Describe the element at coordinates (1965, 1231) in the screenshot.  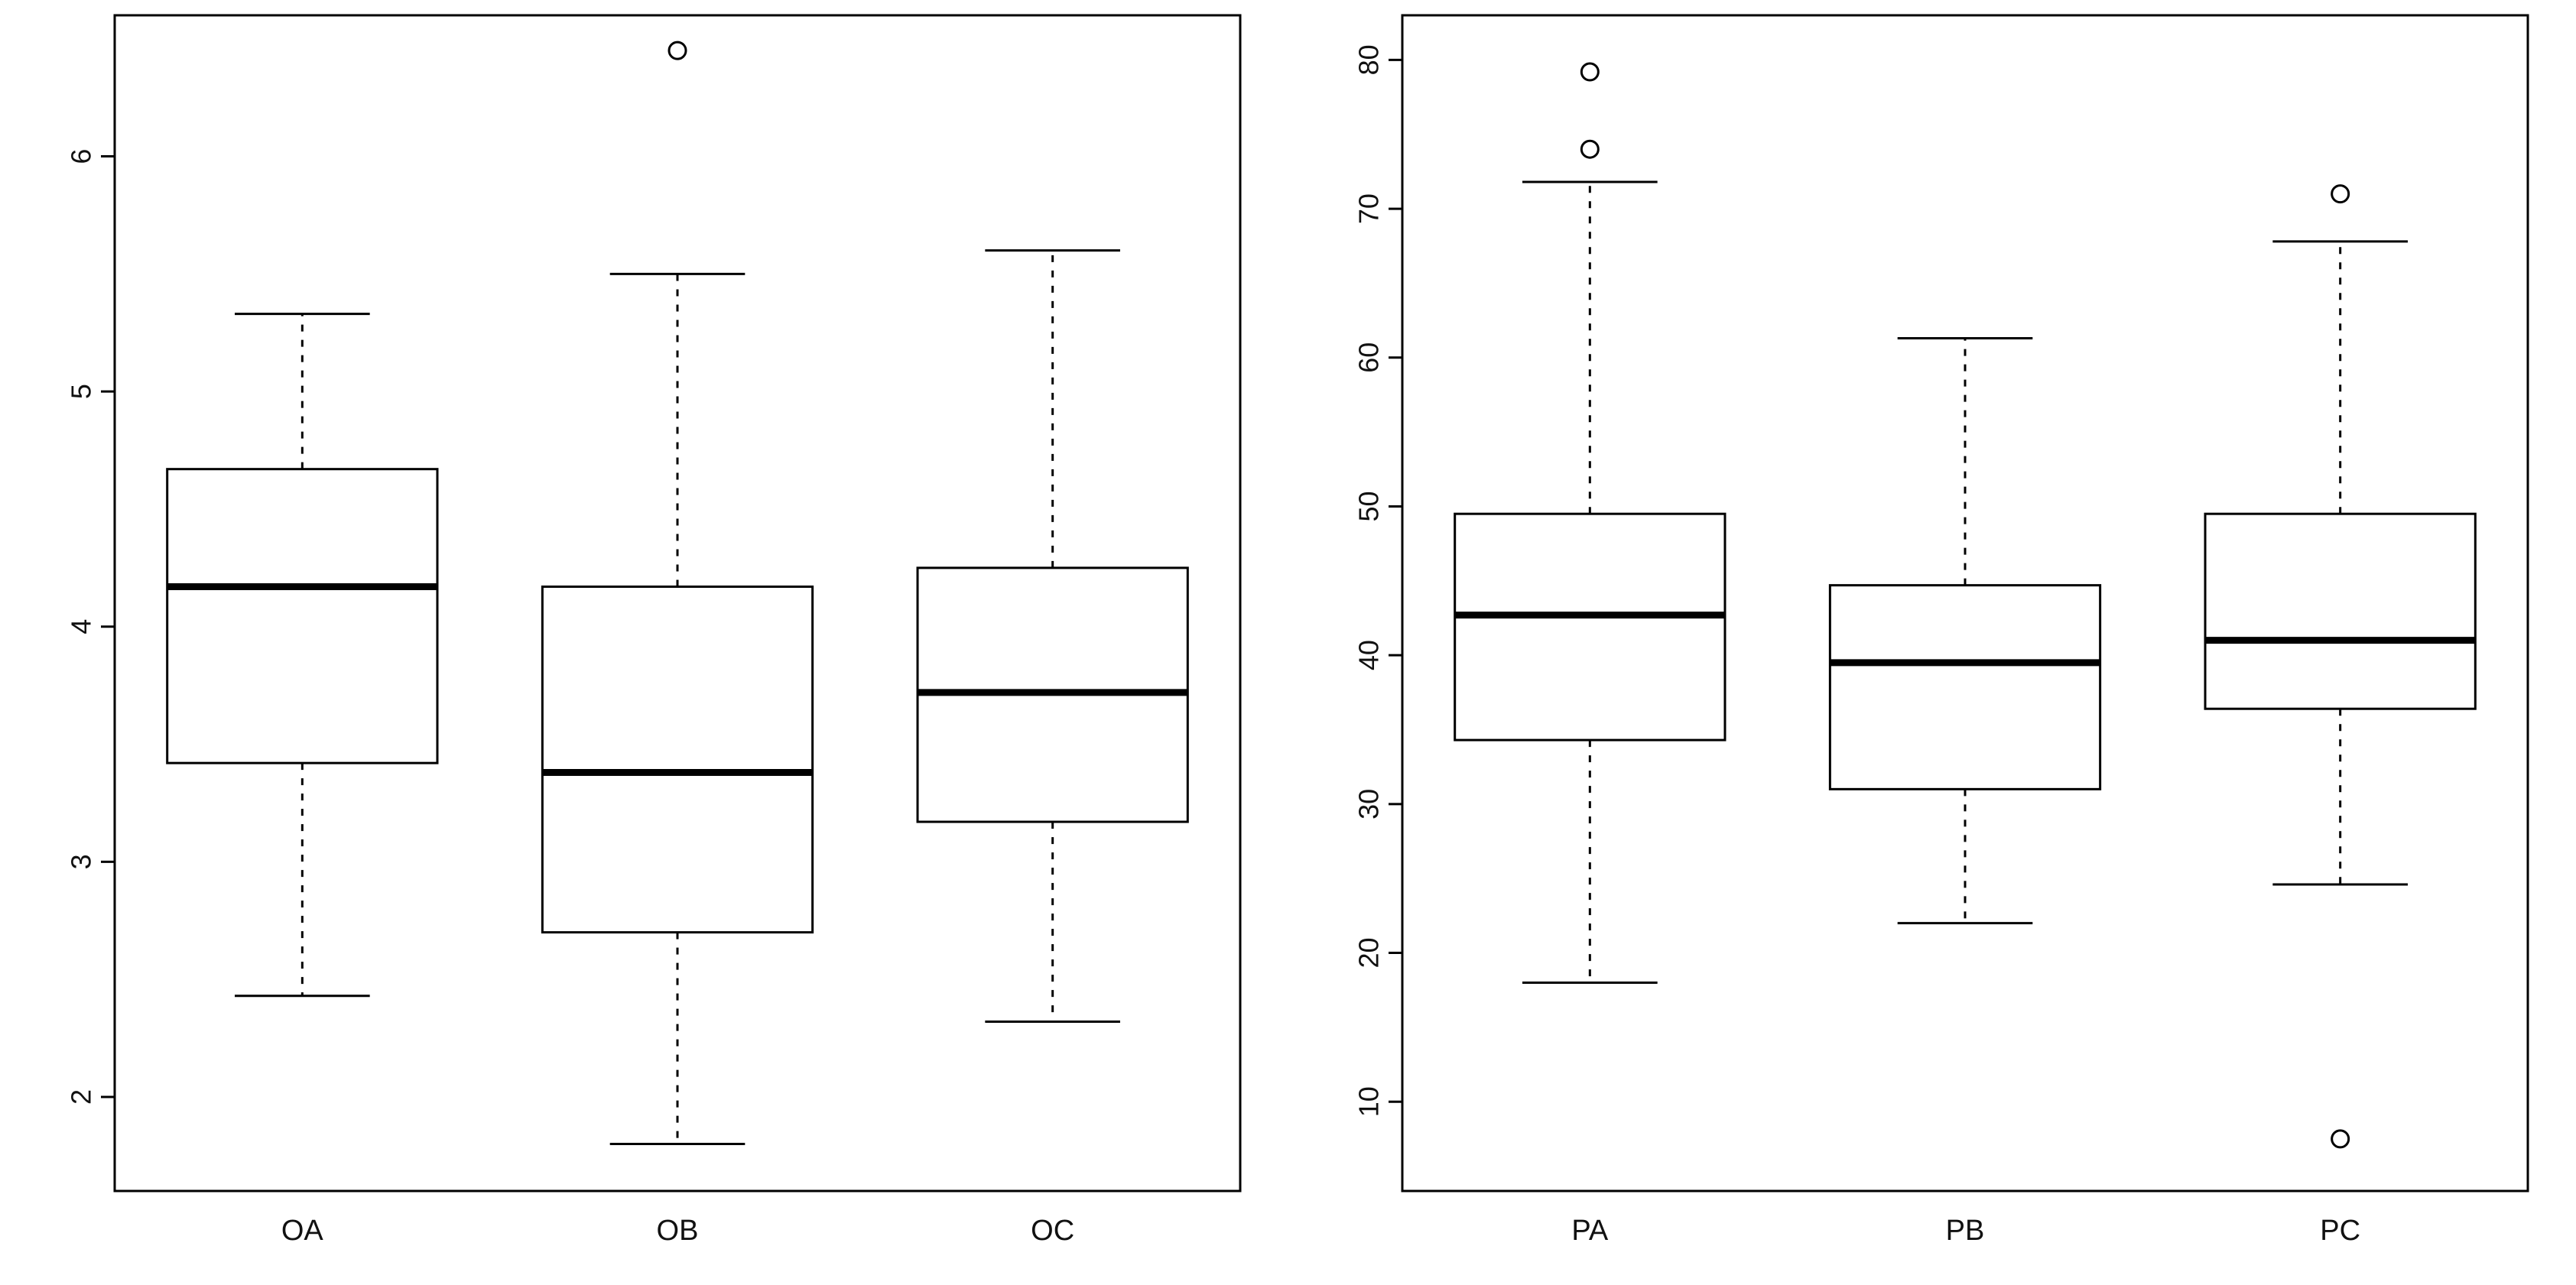
I see `x-category-label: PB` at that location.